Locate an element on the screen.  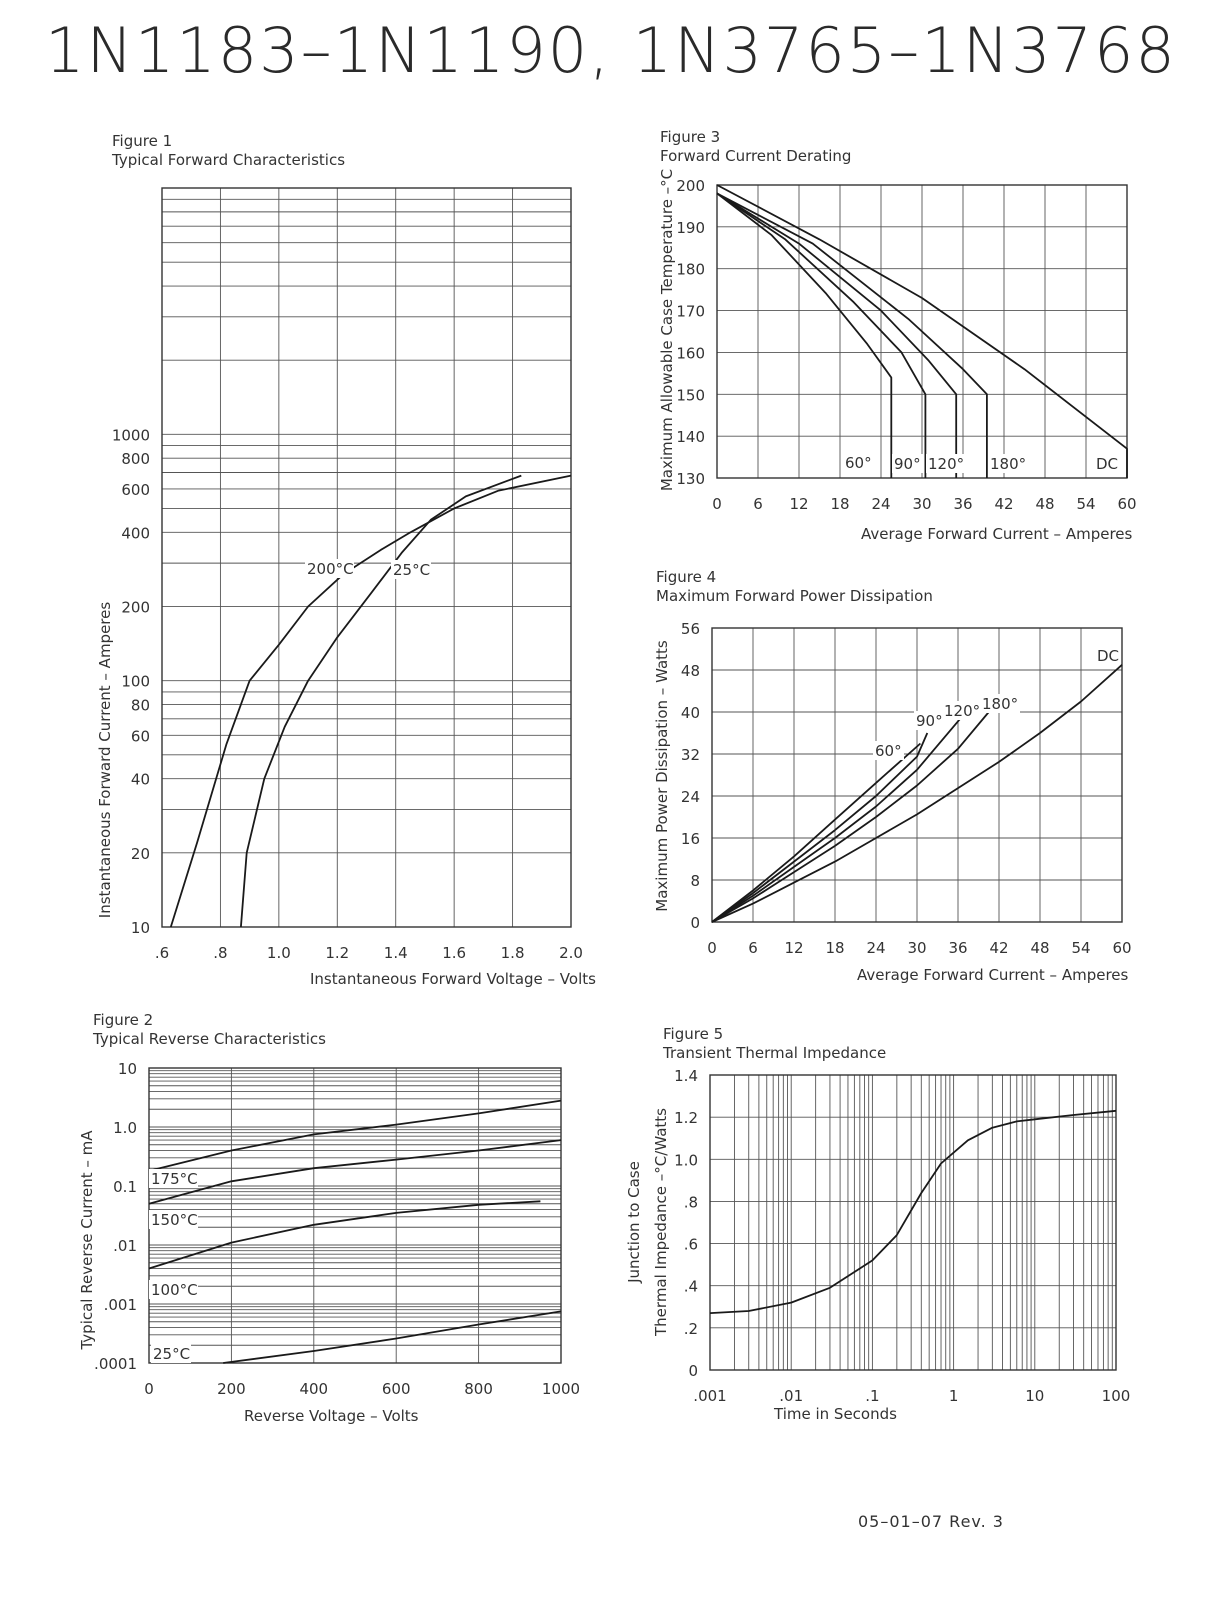
x-axis-label: Time in Seconds is located at coordinates (835, 1414).